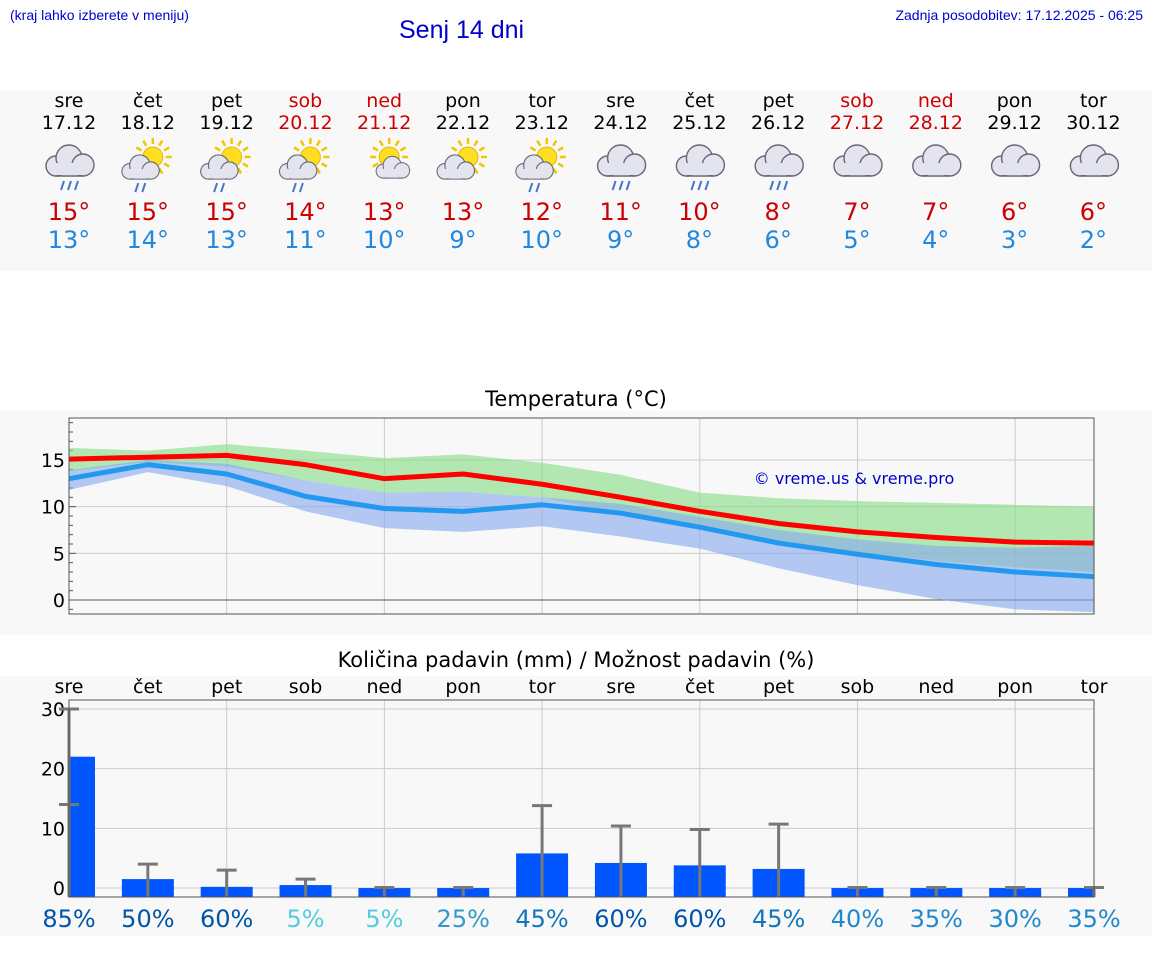  Describe the element at coordinates (305, 123) in the screenshot. I see `day-date: 20.12` at that location.